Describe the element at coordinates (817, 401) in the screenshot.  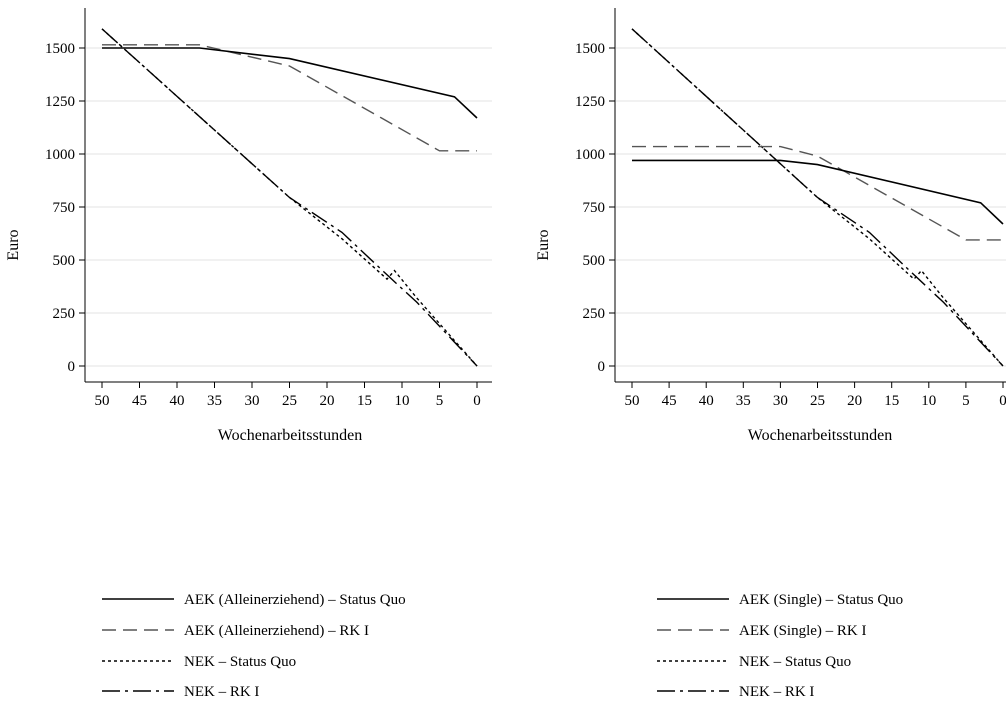
I see `right-x-tick-label-25: 25` at that location.